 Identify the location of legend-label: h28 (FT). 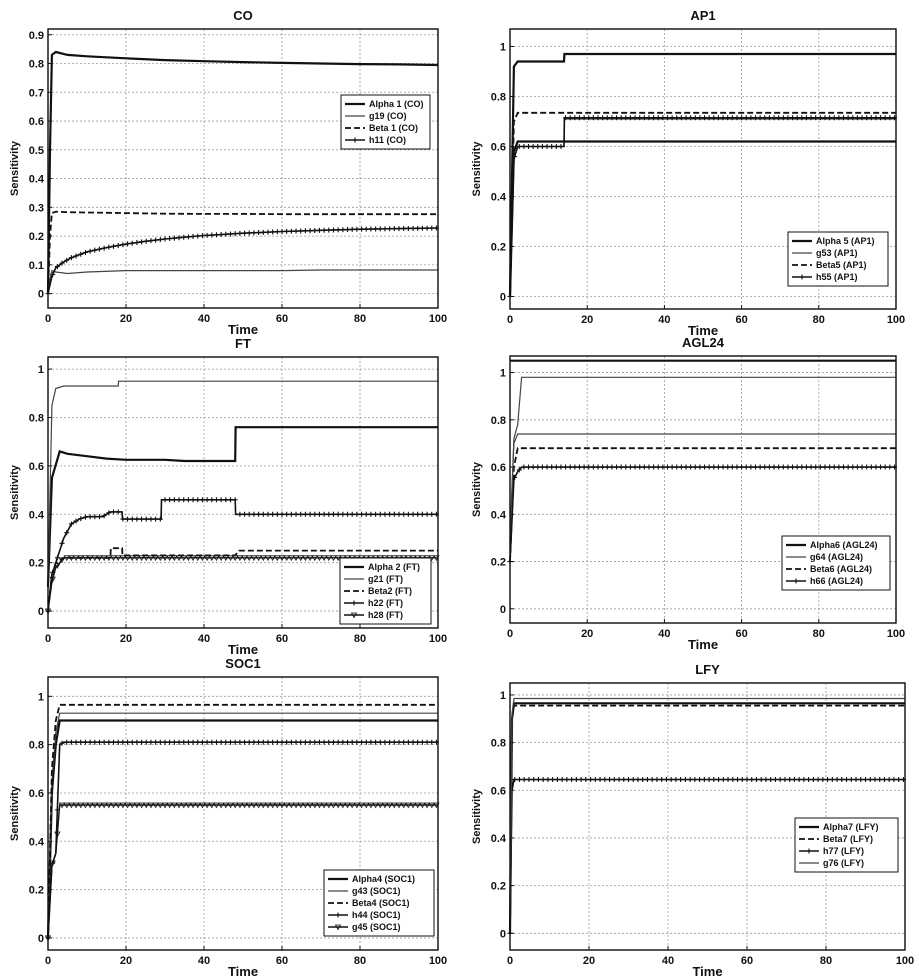
(385, 615).